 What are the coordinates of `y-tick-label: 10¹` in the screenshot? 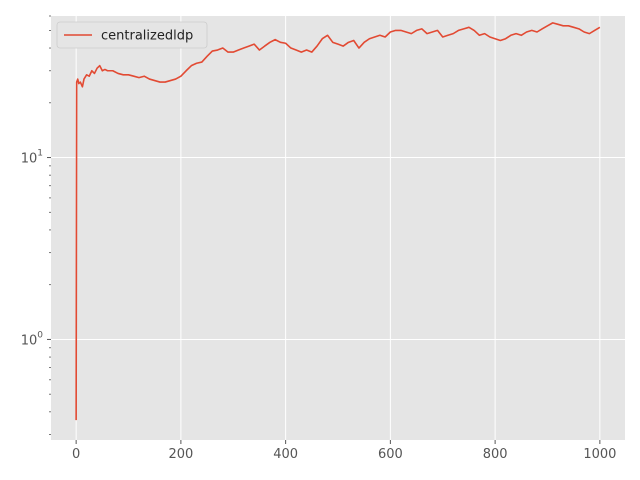 It's located at (32, 158).